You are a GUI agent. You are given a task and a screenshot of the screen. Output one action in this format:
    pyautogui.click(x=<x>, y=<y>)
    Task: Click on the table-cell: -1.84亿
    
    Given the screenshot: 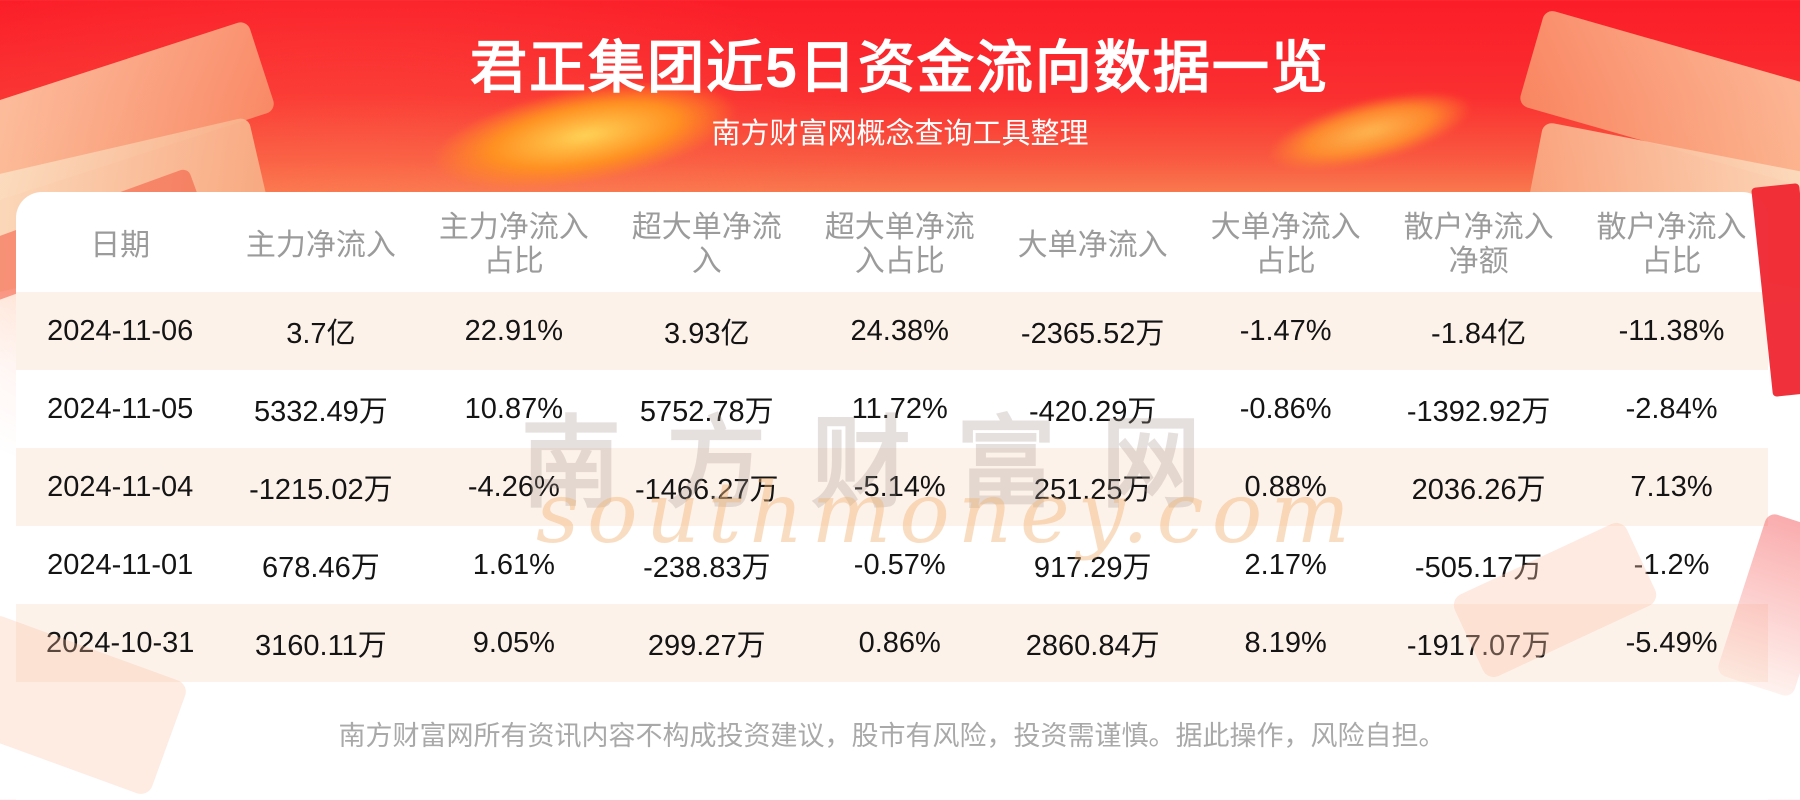 What is the action you would take?
    pyautogui.click(x=1479, y=334)
    